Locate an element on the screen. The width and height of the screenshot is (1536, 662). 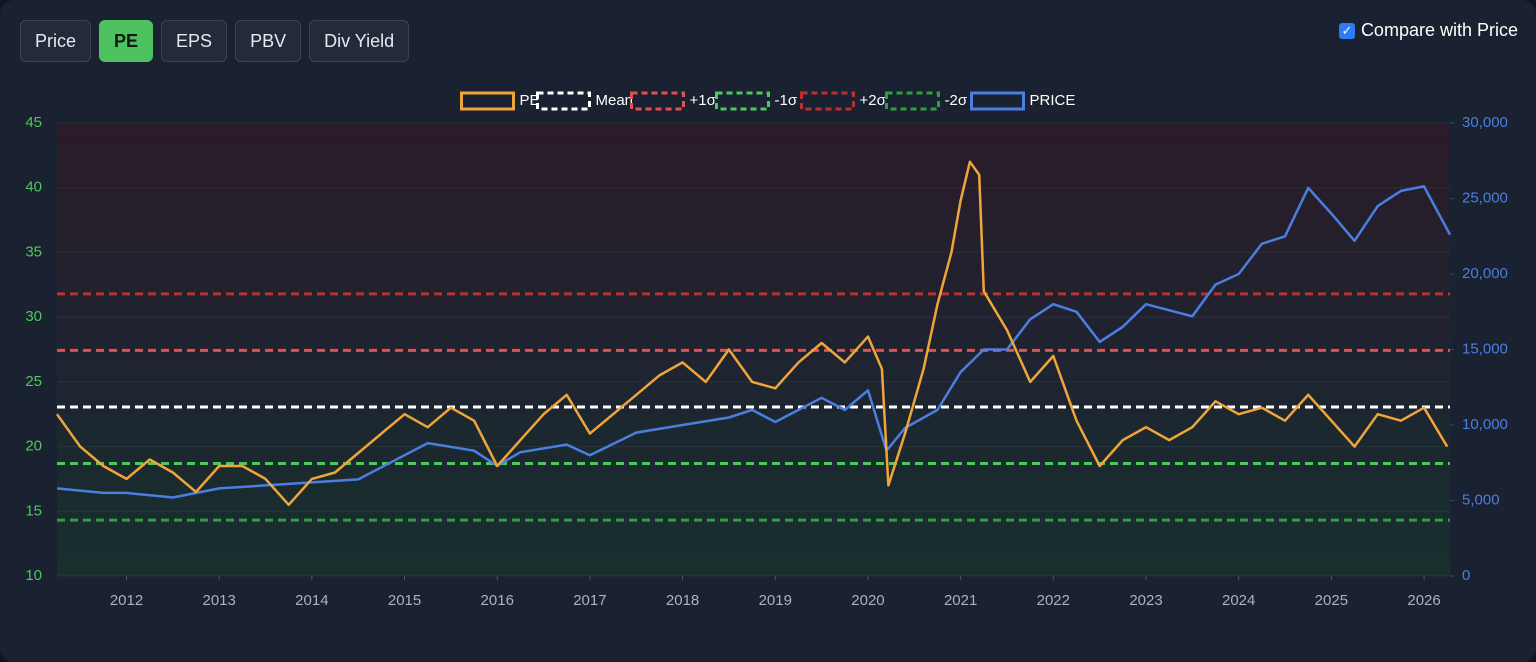
y2-tick-label: 10,000 is located at coordinates (1485, 424).